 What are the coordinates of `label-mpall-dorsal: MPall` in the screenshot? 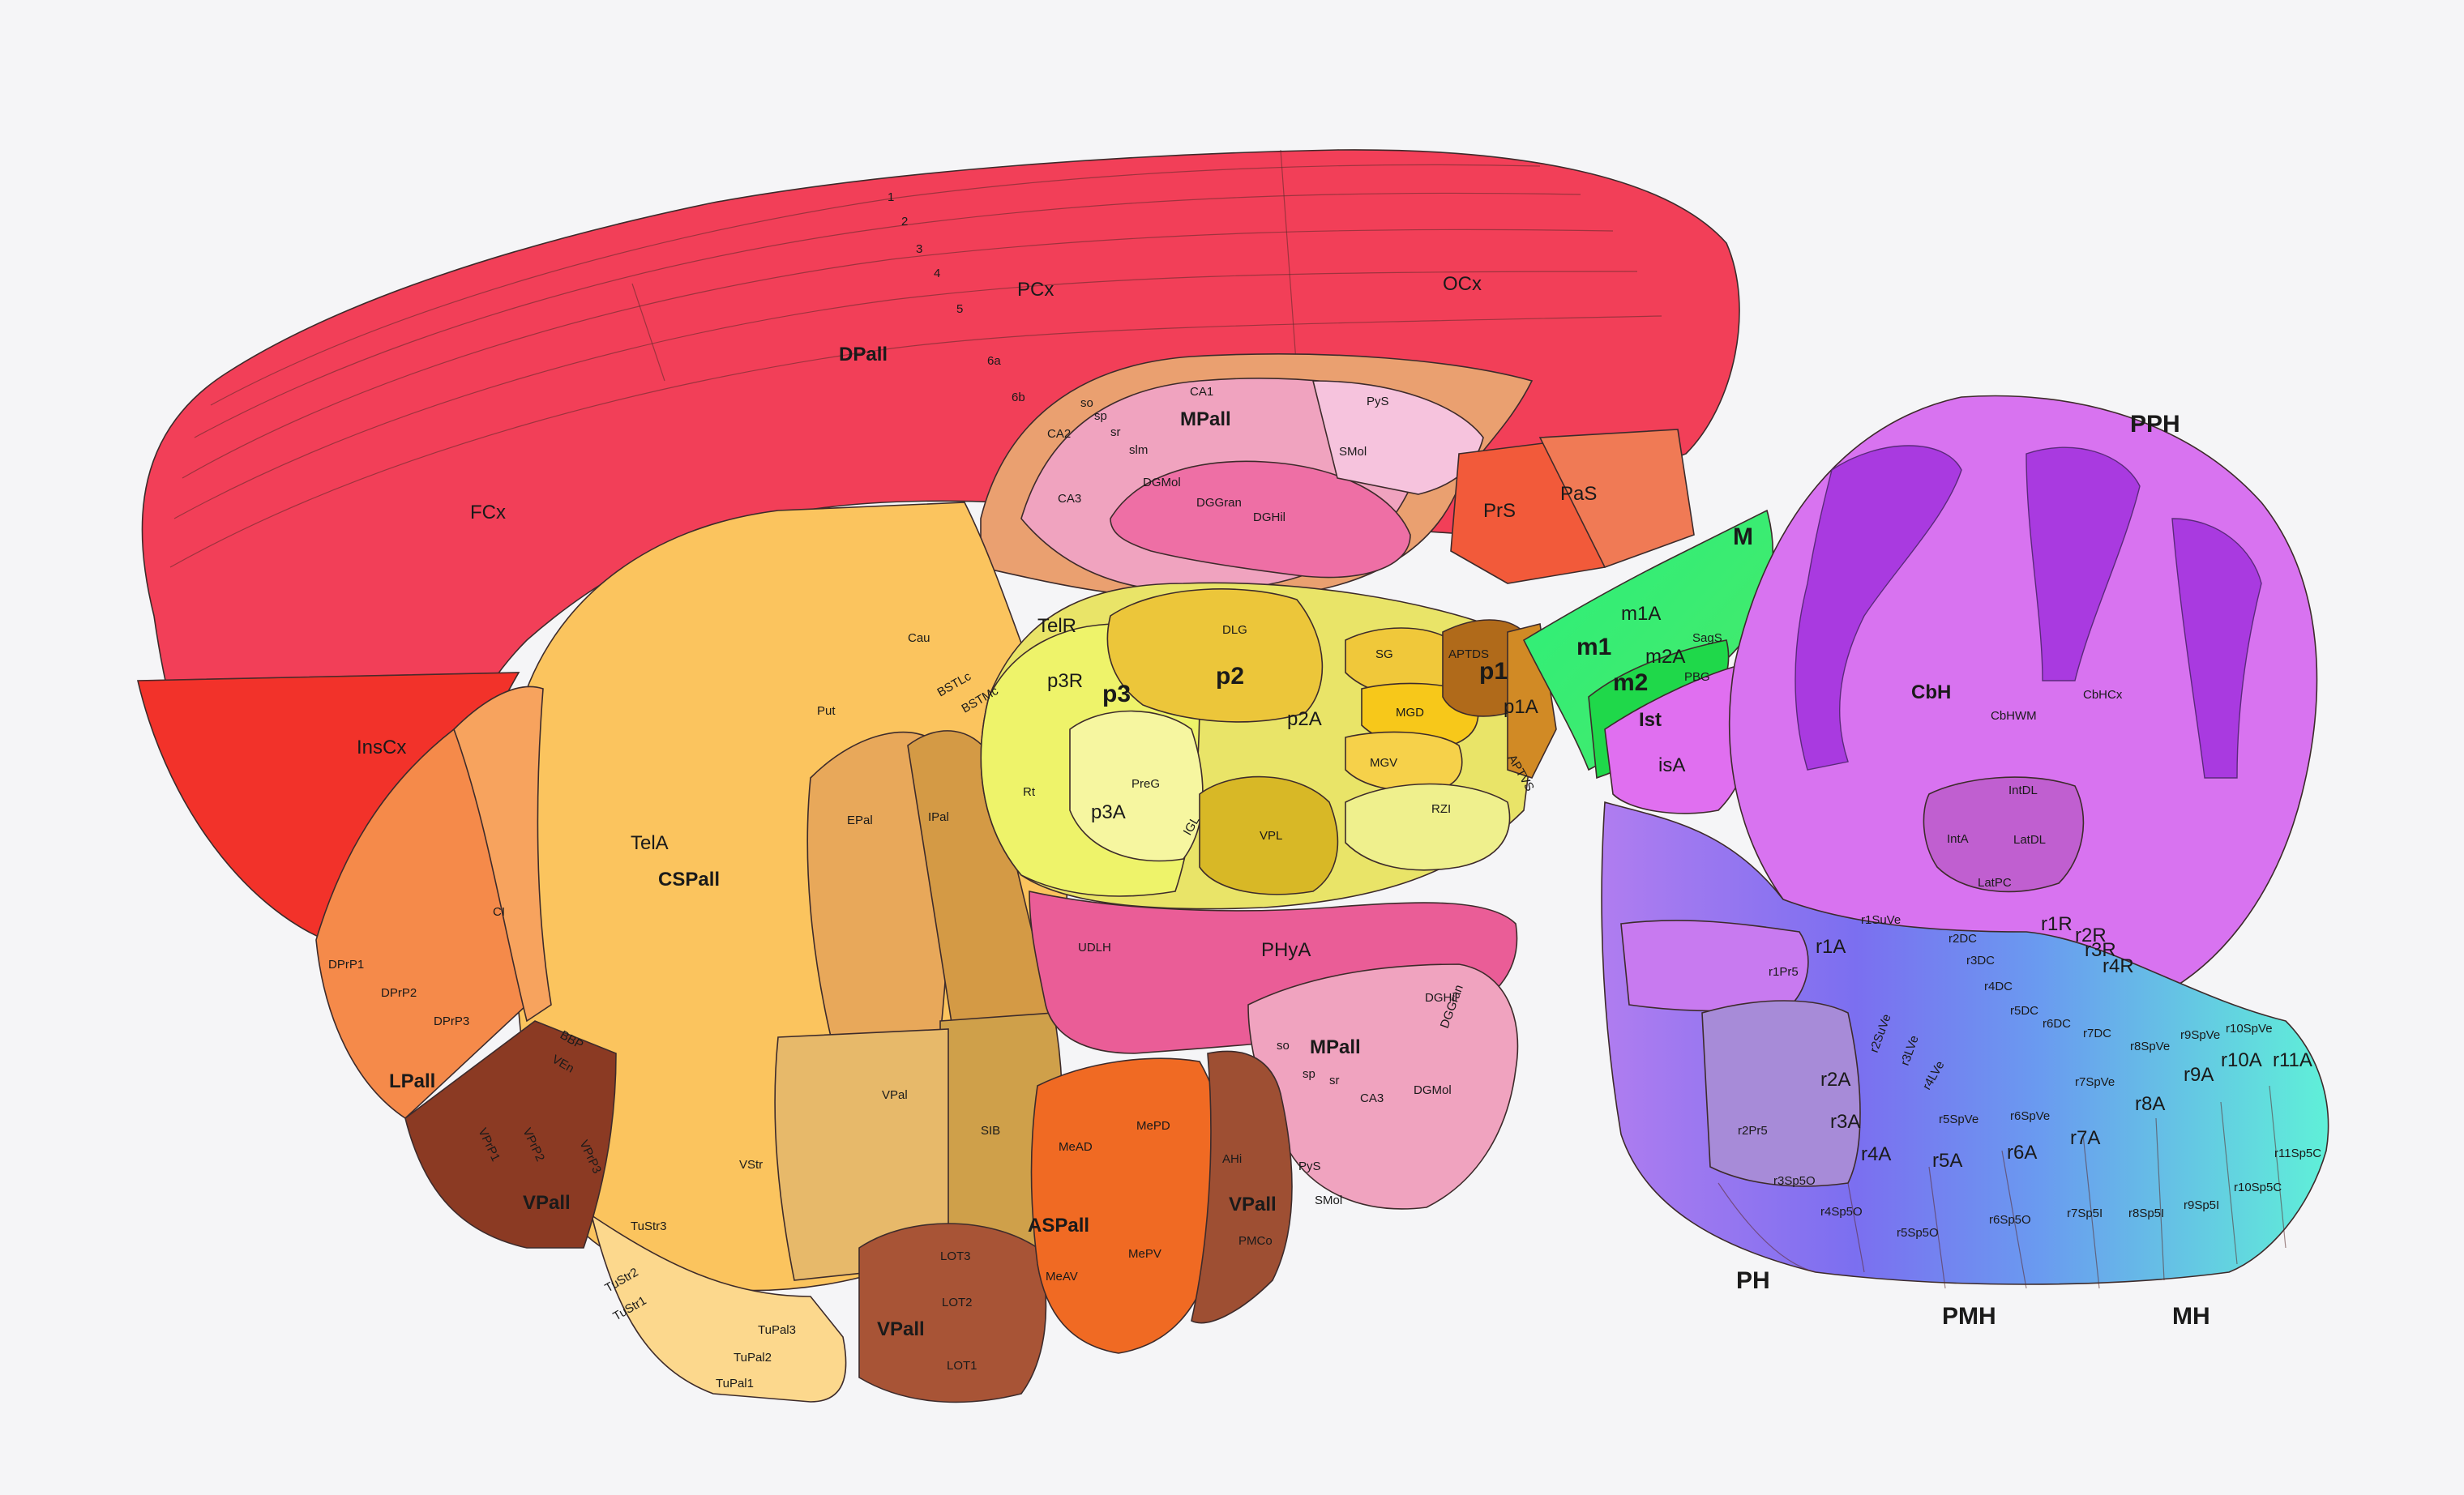 It's located at (1205, 419).